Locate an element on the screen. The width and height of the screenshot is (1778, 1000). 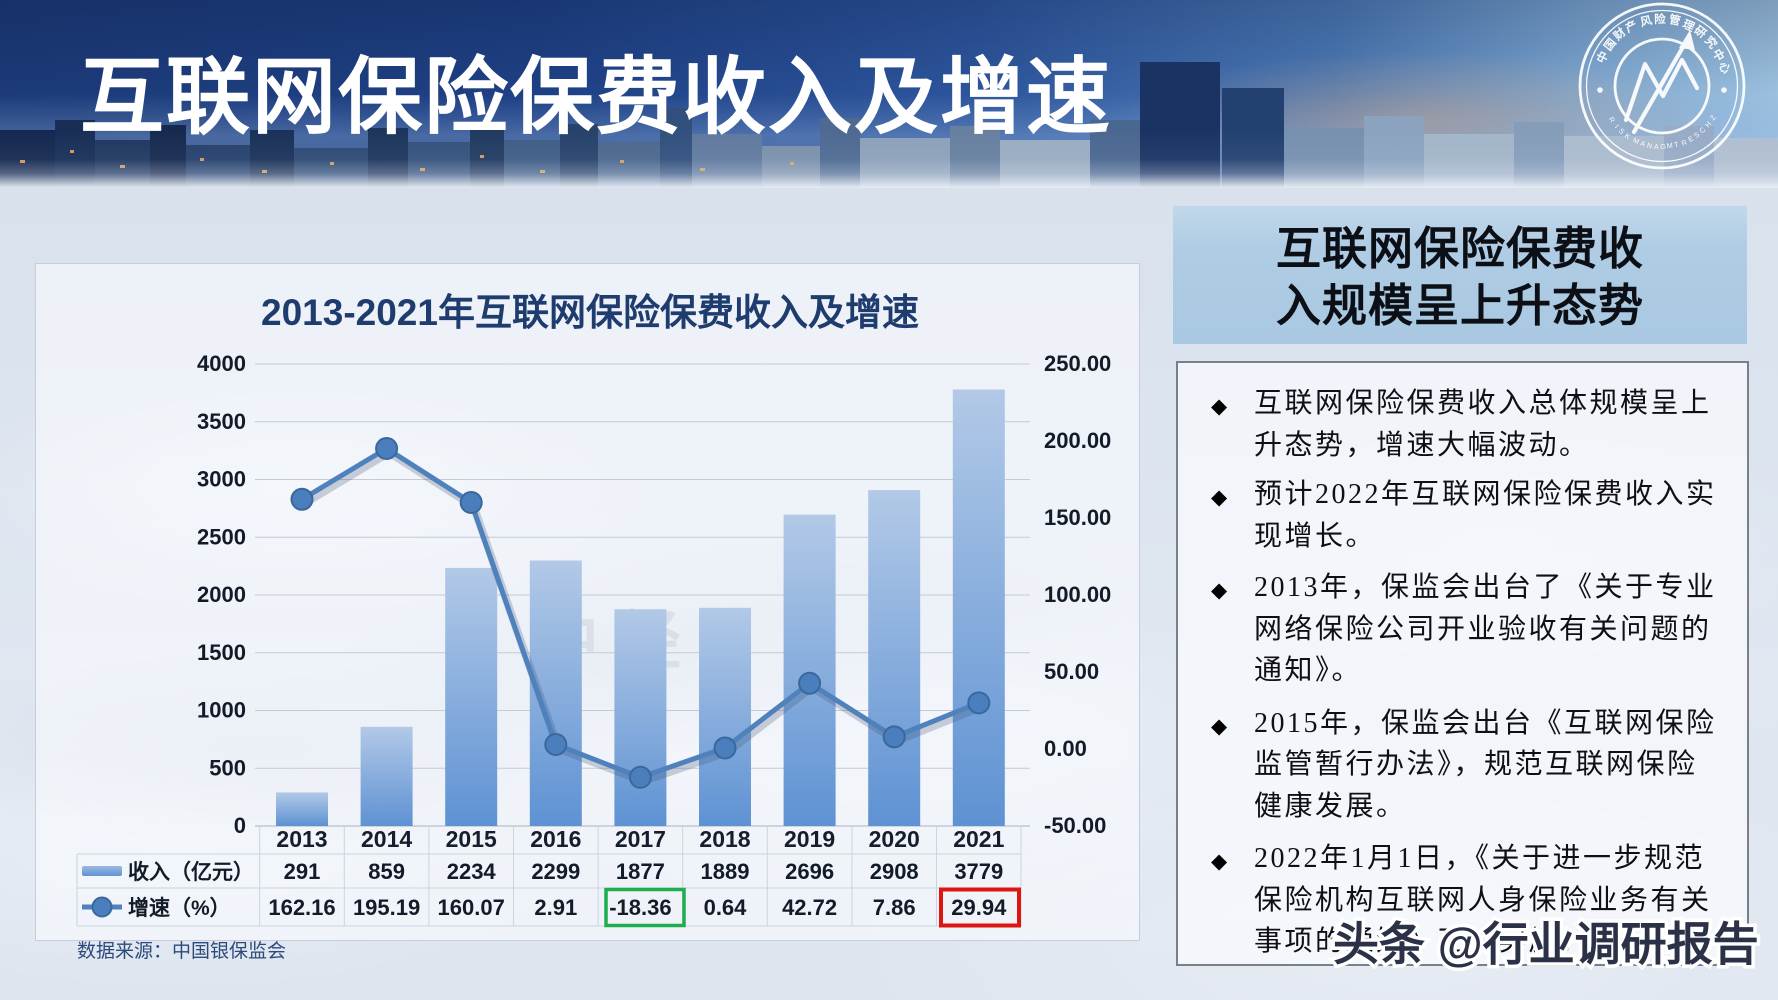
svg-text: 2013 is located at coordinates (301, 839).